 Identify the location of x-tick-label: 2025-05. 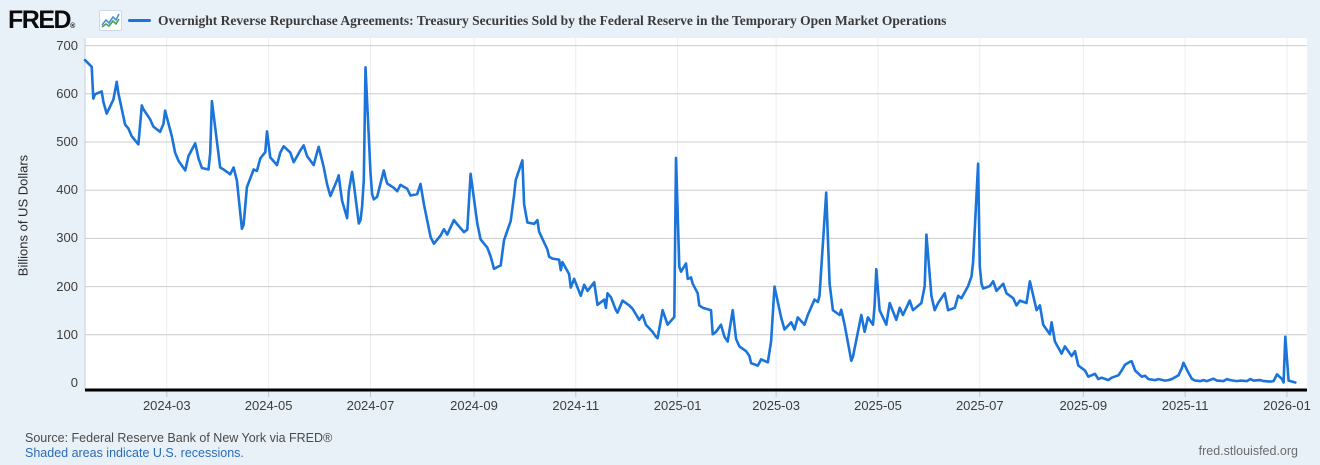
(878, 405).